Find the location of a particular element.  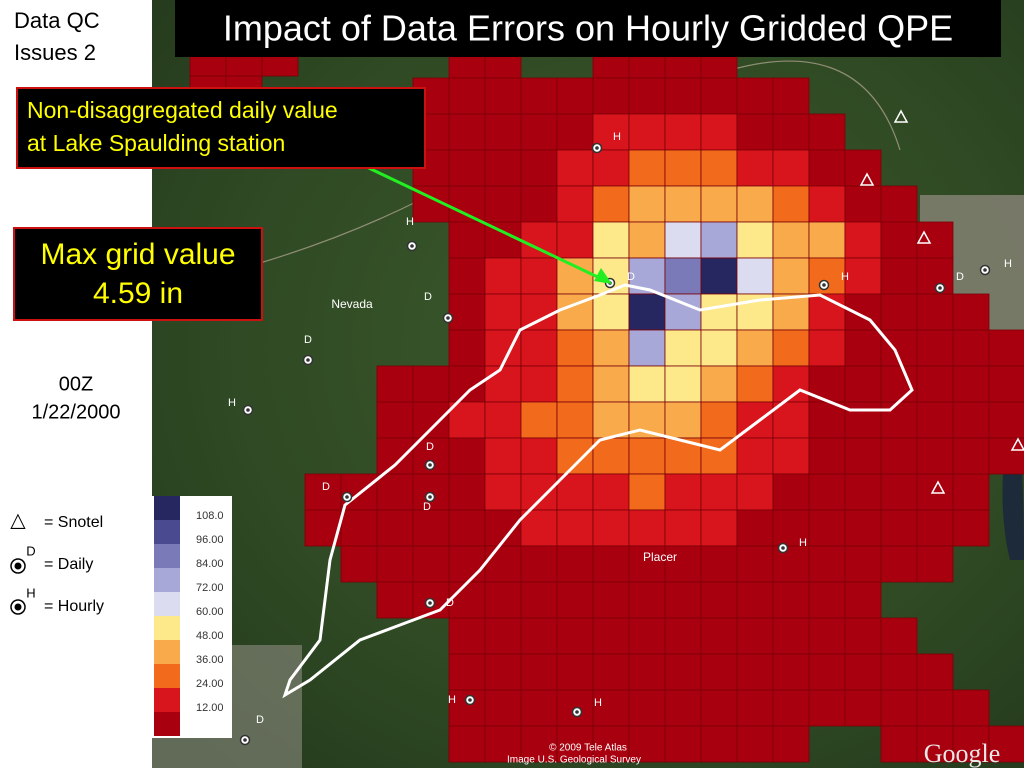

time-label: 00Z is located at coordinates (76, 384).